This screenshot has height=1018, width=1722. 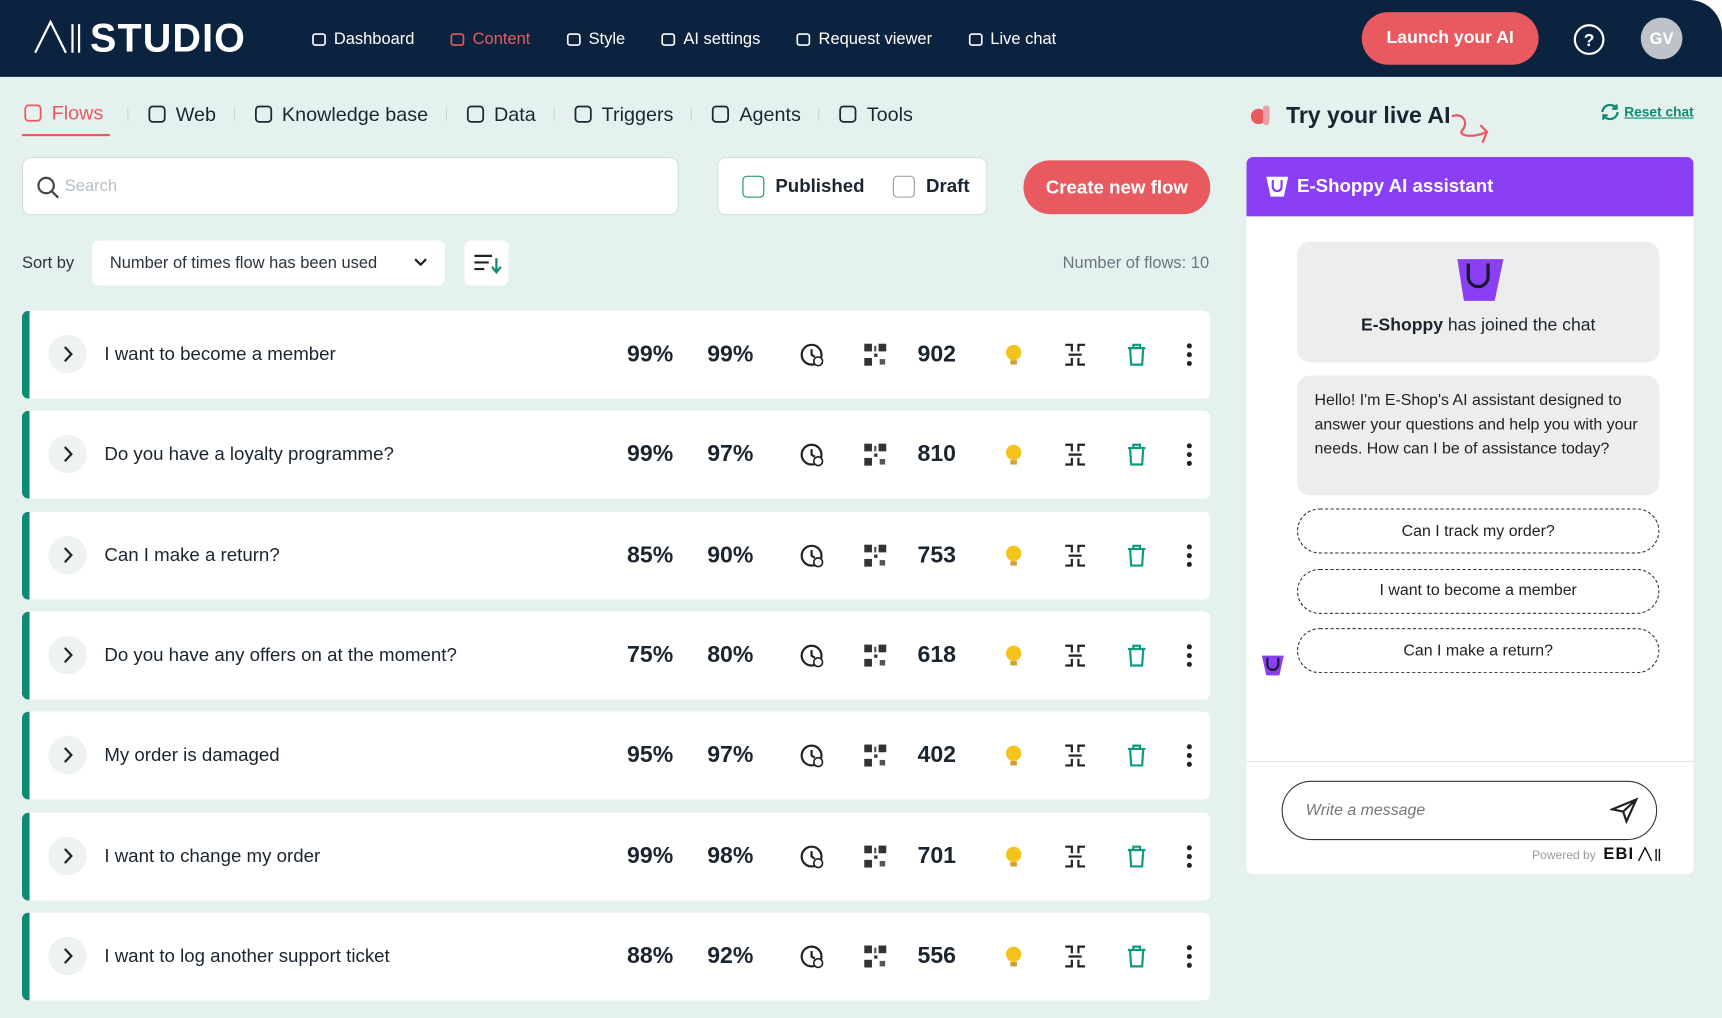 What do you see at coordinates (1469, 810) in the screenshot?
I see `message-input: Write a message` at bounding box center [1469, 810].